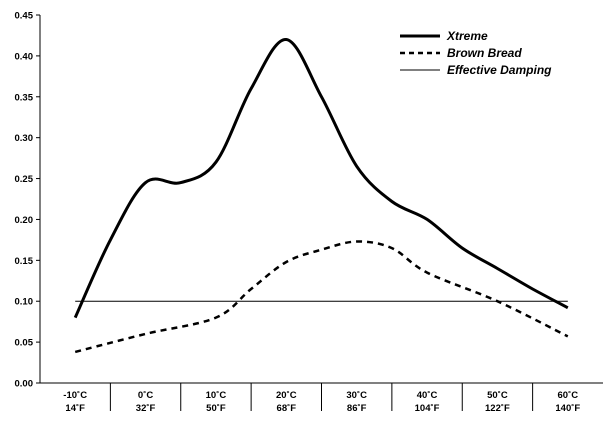 Image resolution: width=605 pixels, height=421 pixels. Describe the element at coordinates (75, 408) in the screenshot. I see `x-tick-label-fahrenheit: 14˚F` at that location.